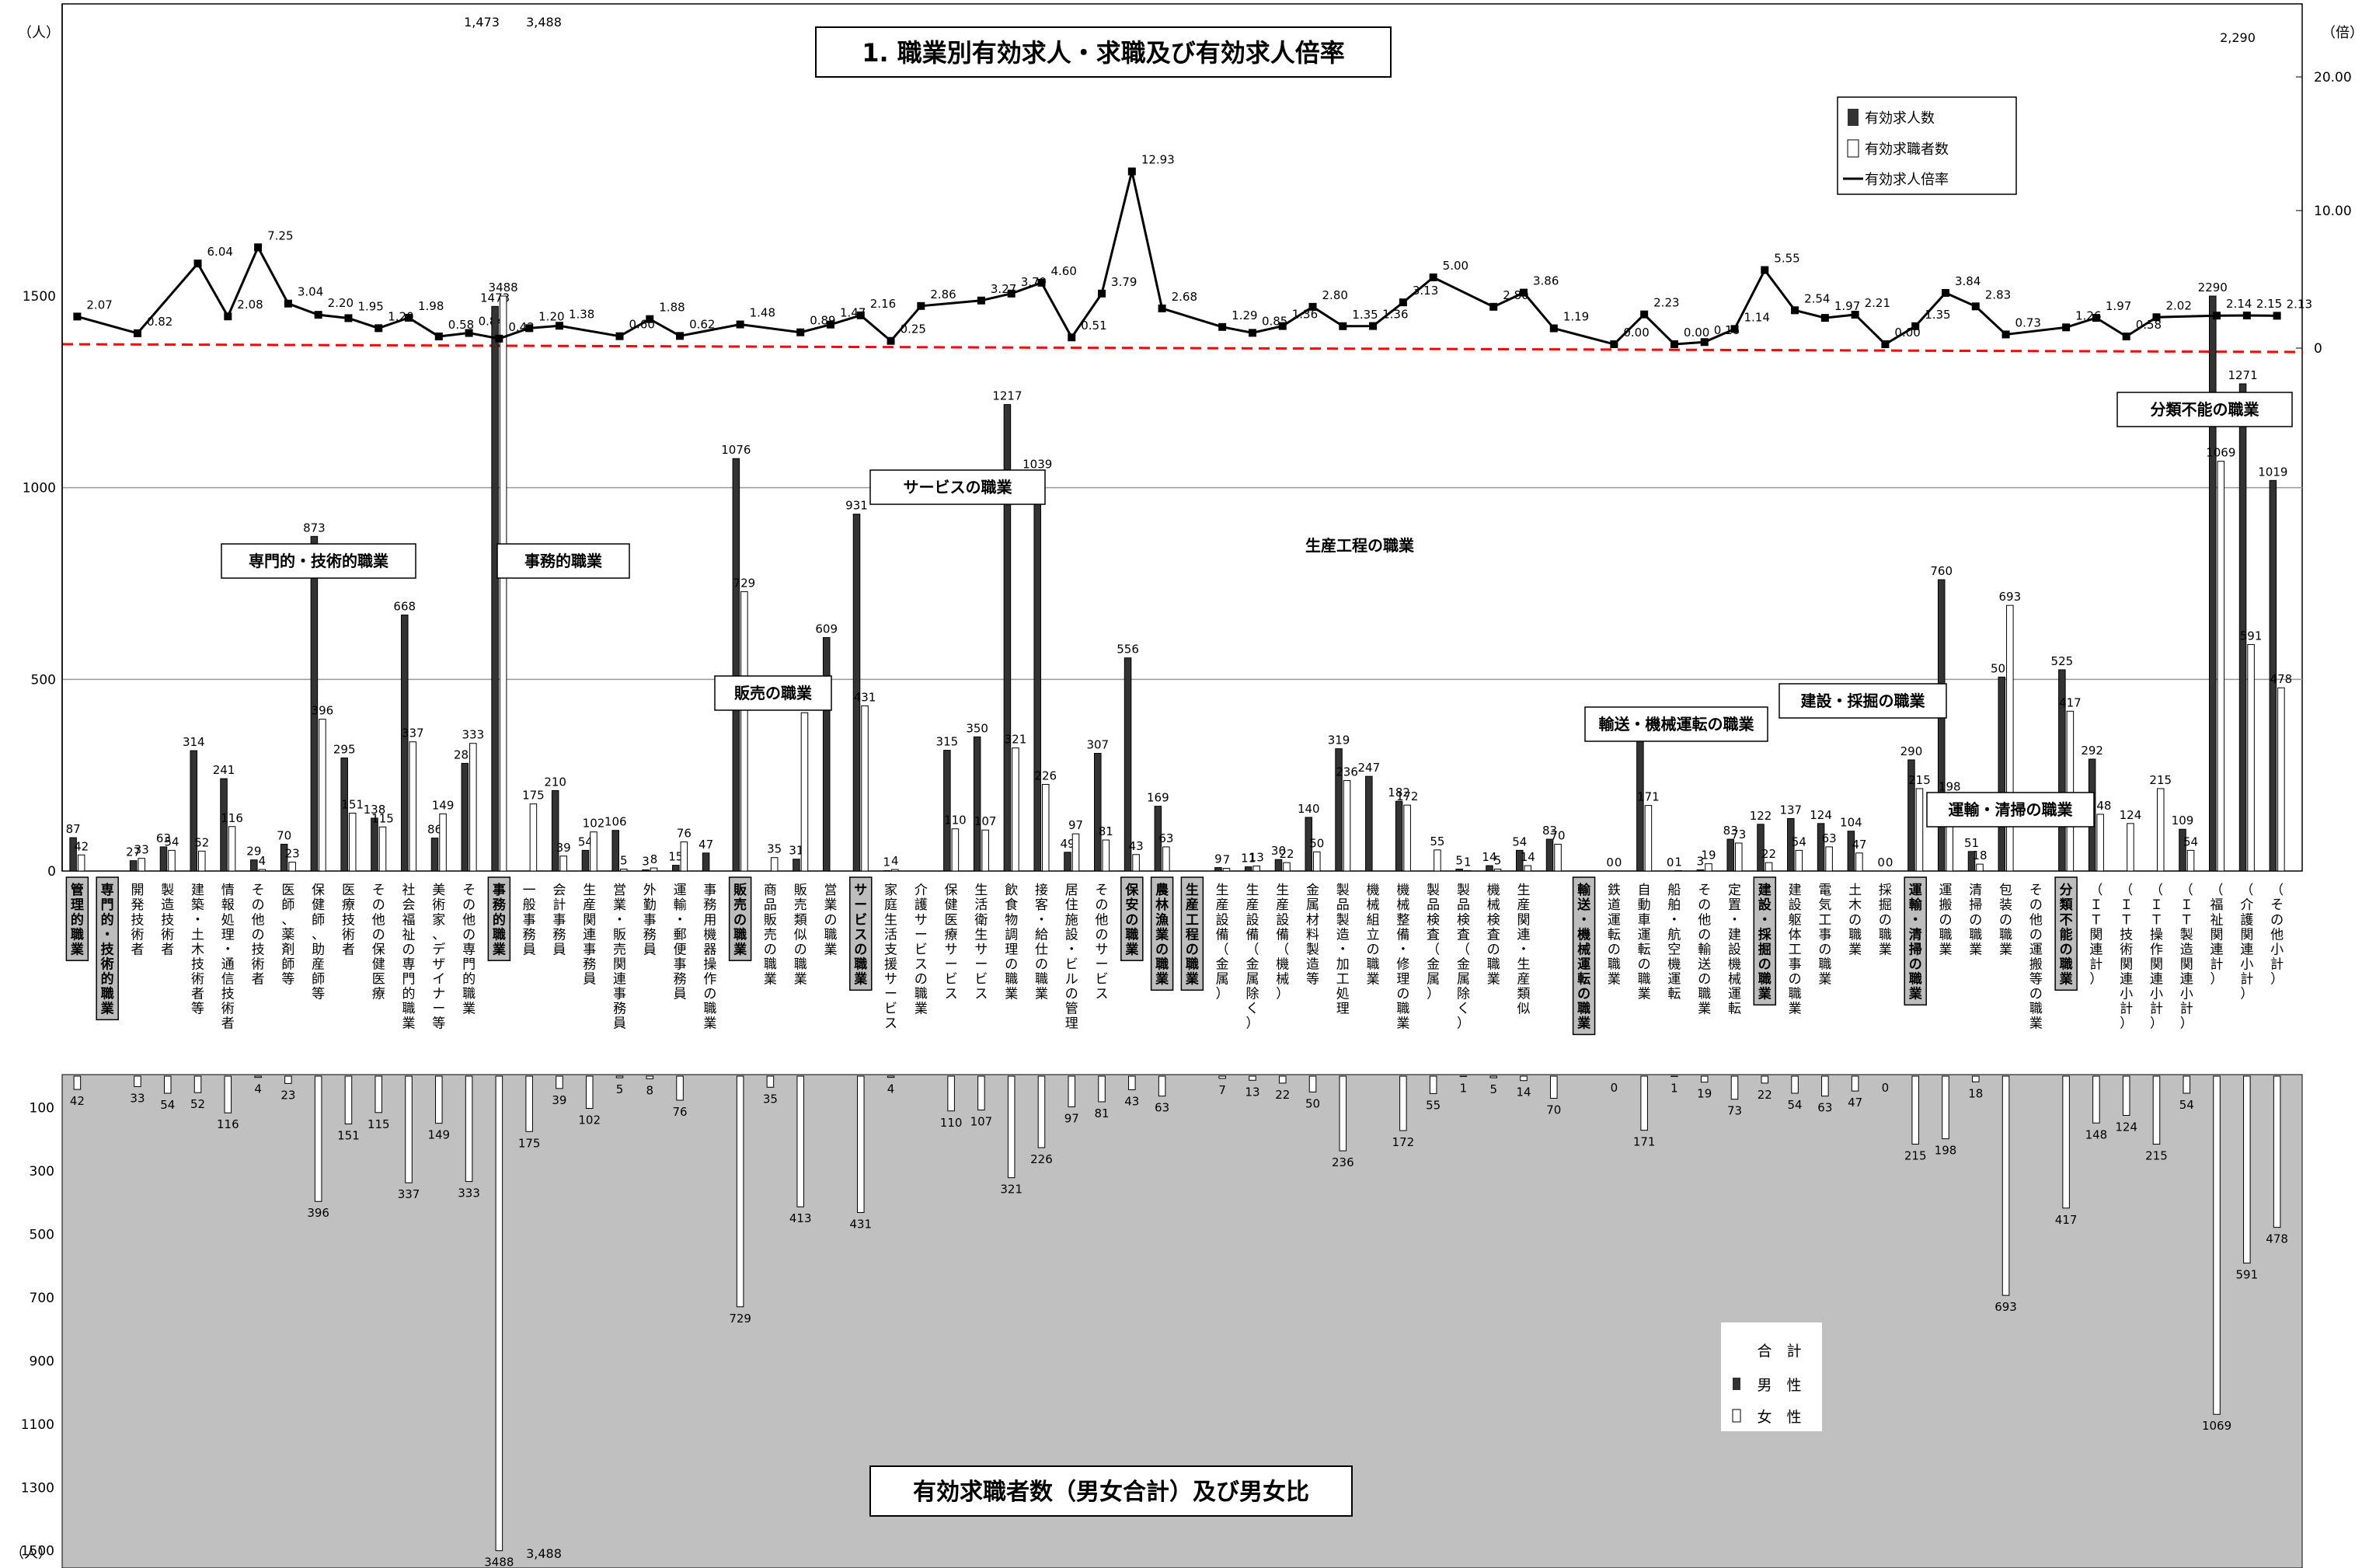 The height and width of the screenshot is (1568, 2369). I want to click on category-label-char: 仕, so click(1041, 949).